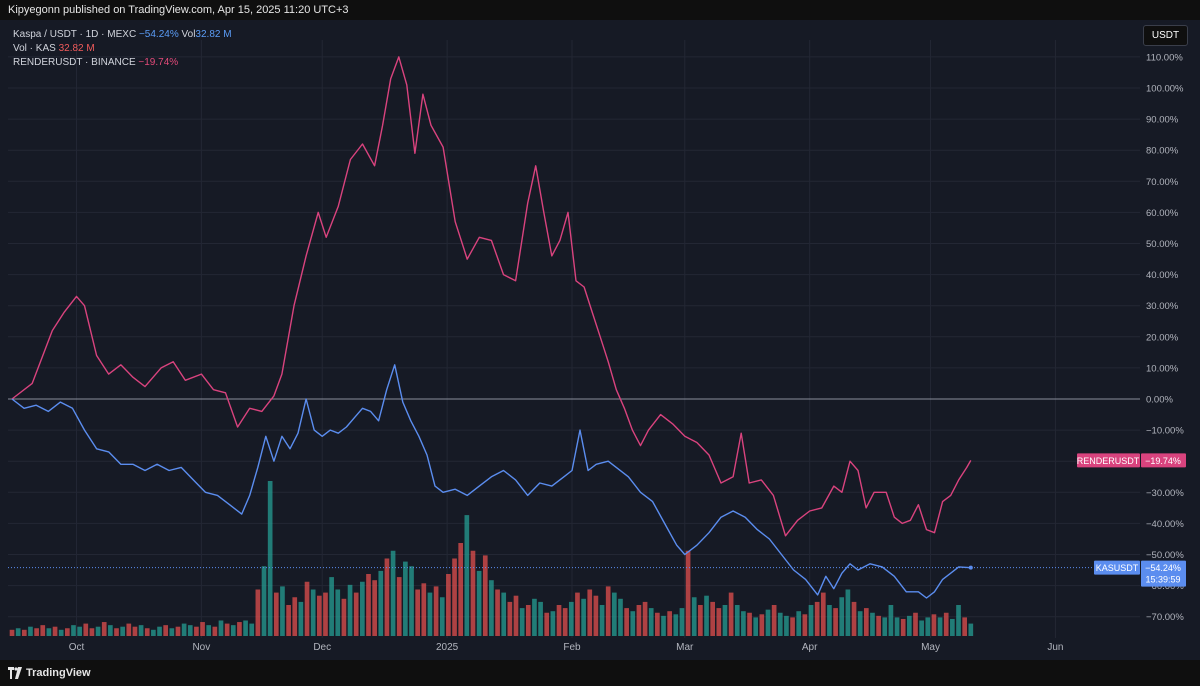 The width and height of the screenshot is (1200, 686). Describe the element at coordinates (1165, 35) in the screenshot. I see `currency-unit-button: USDT` at that location.